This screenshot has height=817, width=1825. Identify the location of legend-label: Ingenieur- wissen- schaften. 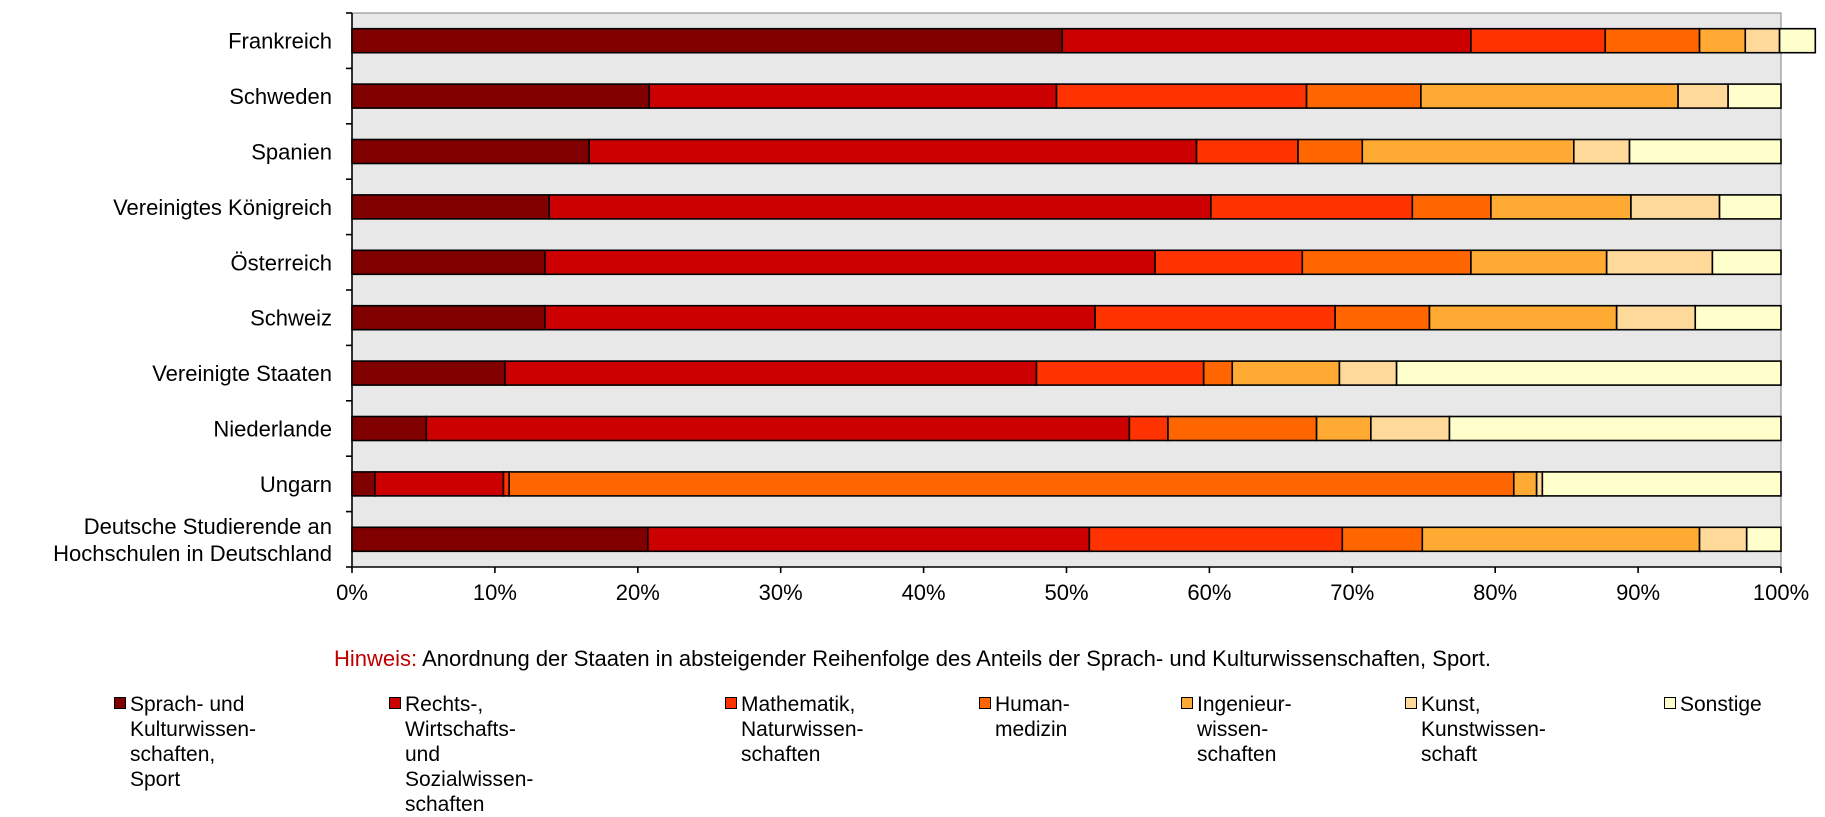
(1244, 729).